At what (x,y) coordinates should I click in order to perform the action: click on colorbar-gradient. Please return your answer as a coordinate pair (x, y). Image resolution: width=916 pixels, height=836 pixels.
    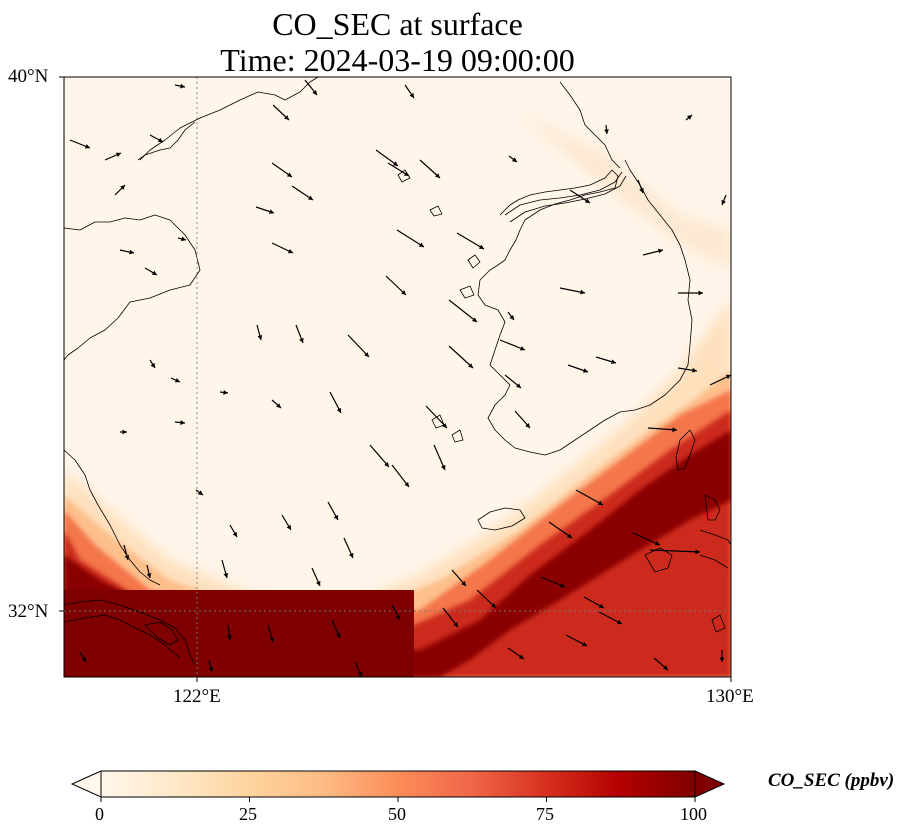
    Looking at the image, I should click on (398, 784).